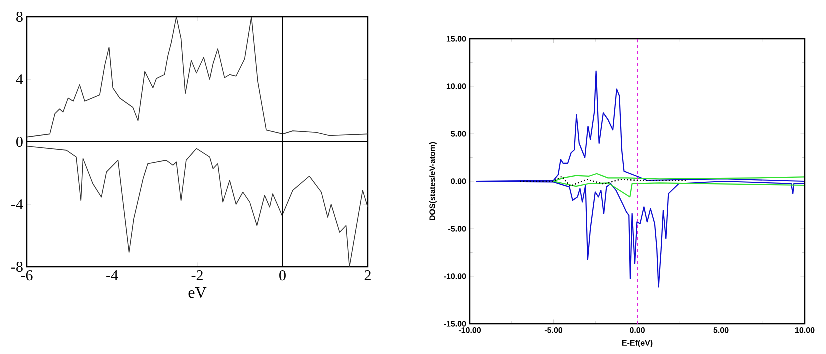  Describe the element at coordinates (433, 181) in the screenshot. I see `y-axis-title: DOS(states/eV-atom)` at that location.